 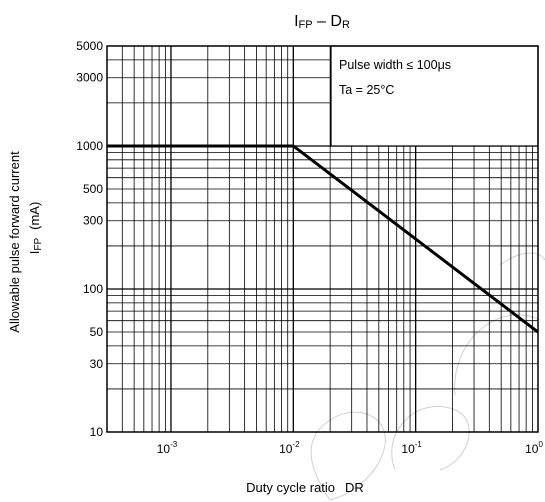 I want to click on chart-title: IFP – DR, so click(x=322, y=22).